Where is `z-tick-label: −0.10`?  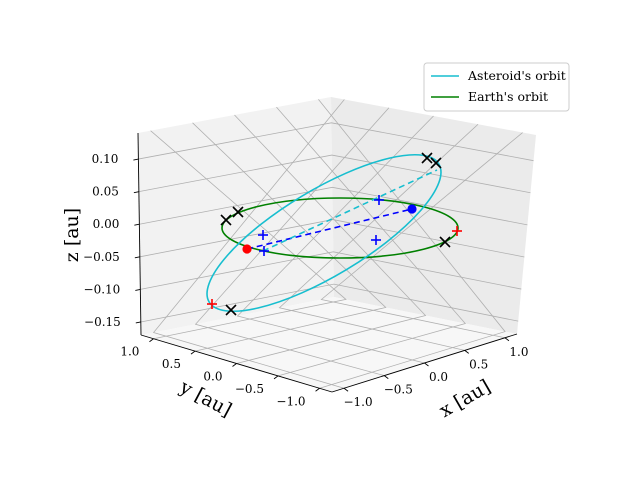 z-tick-label: −0.10 is located at coordinates (102, 289).